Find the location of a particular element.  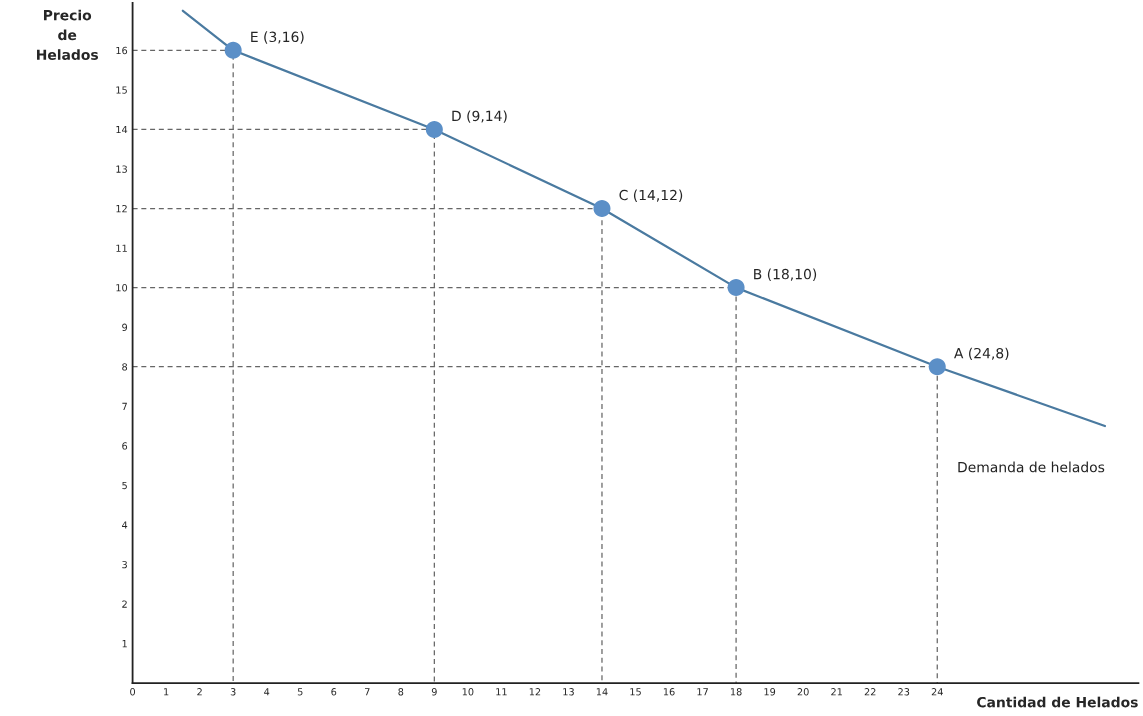

x-tick-label: 10 is located at coordinates (468, 692).